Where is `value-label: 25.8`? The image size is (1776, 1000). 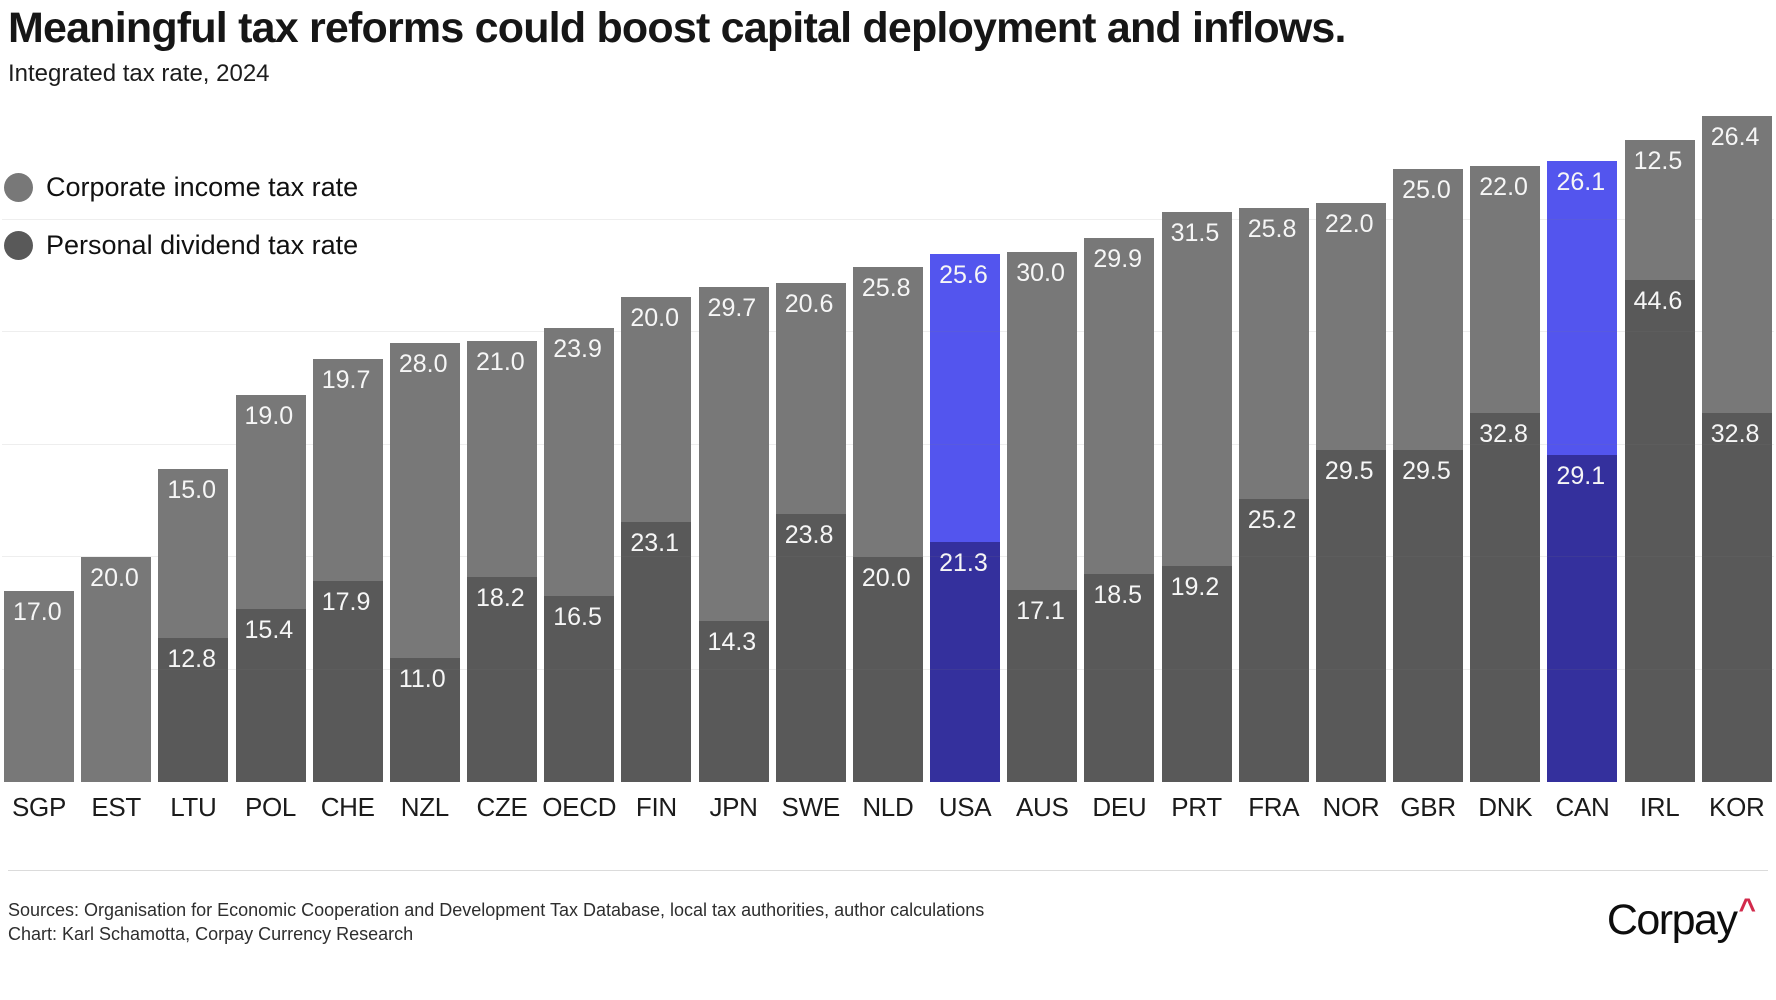 value-label: 25.8 is located at coordinates (886, 287).